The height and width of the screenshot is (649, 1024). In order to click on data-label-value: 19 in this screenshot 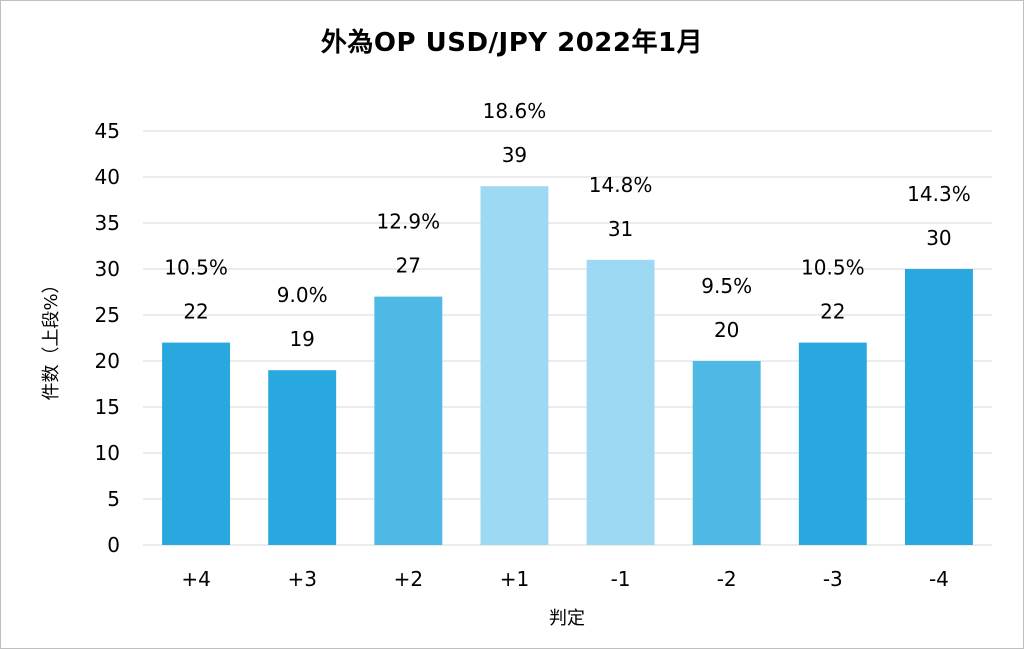, I will do `click(301, 339)`.